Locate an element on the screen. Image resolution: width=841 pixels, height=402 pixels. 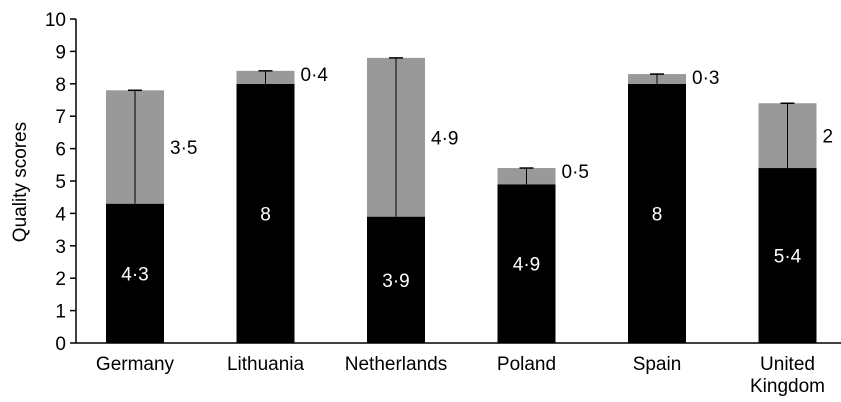
x-tick-label: Netherlands is located at coordinates (396, 364).